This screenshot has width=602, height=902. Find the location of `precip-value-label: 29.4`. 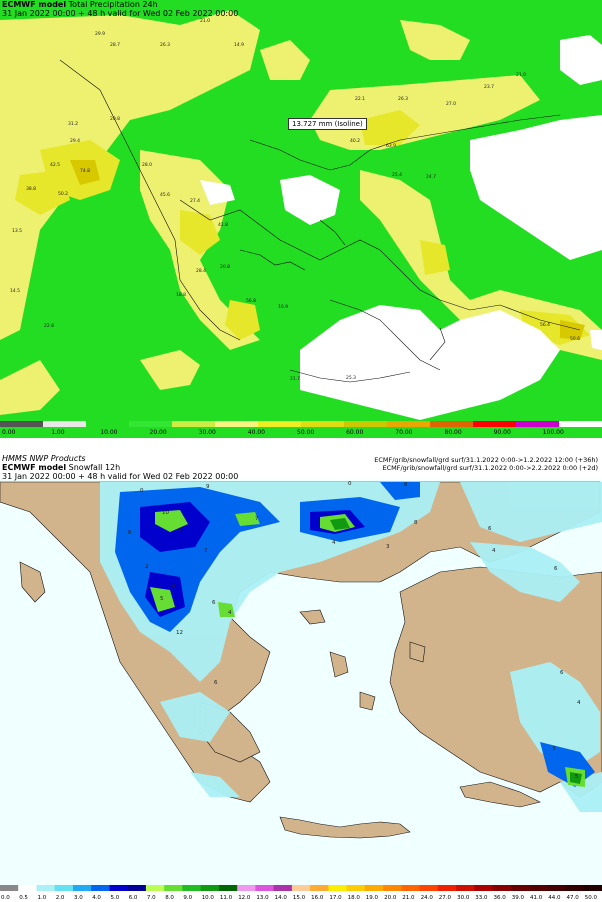

precip-value-label: 29.4 is located at coordinates (75, 141).